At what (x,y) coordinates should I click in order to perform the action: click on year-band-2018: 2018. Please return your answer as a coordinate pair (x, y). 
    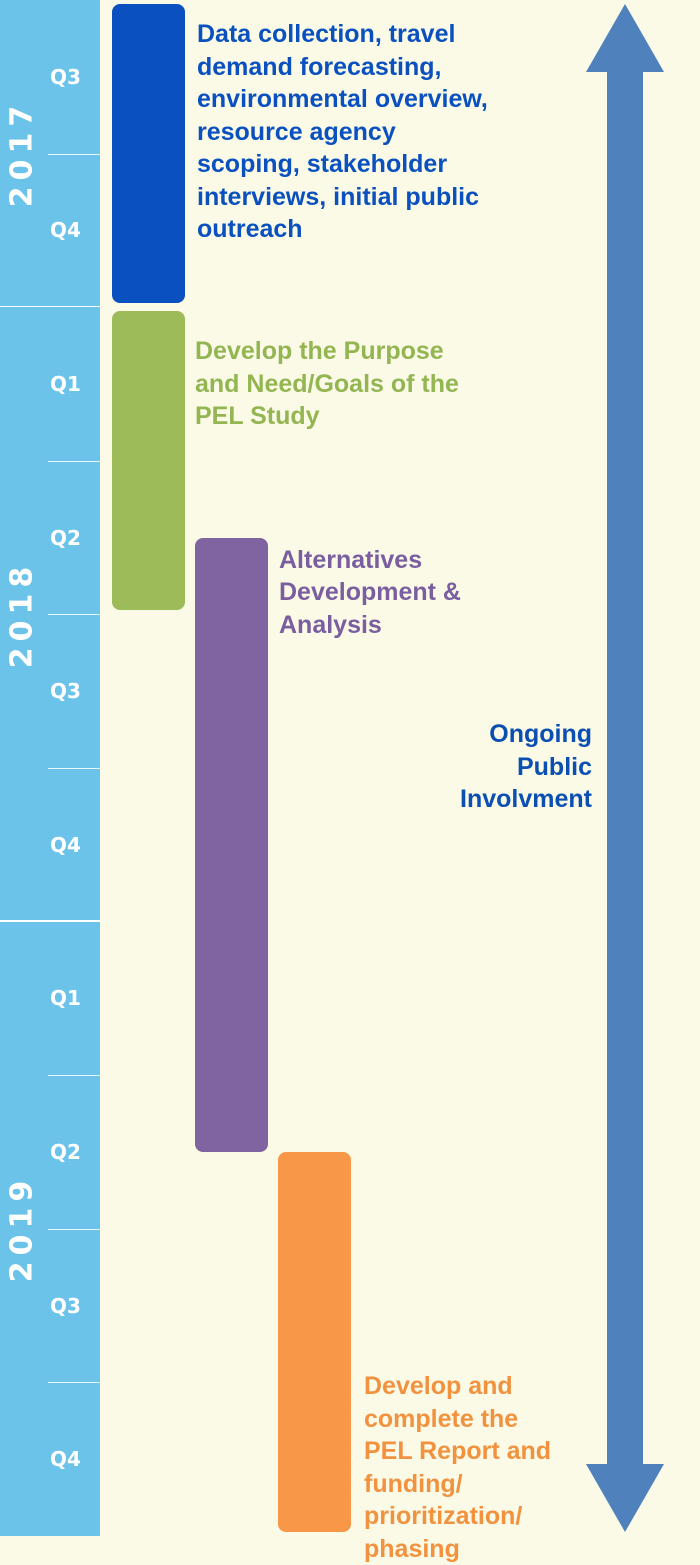
    Looking at the image, I should click on (50, 614).